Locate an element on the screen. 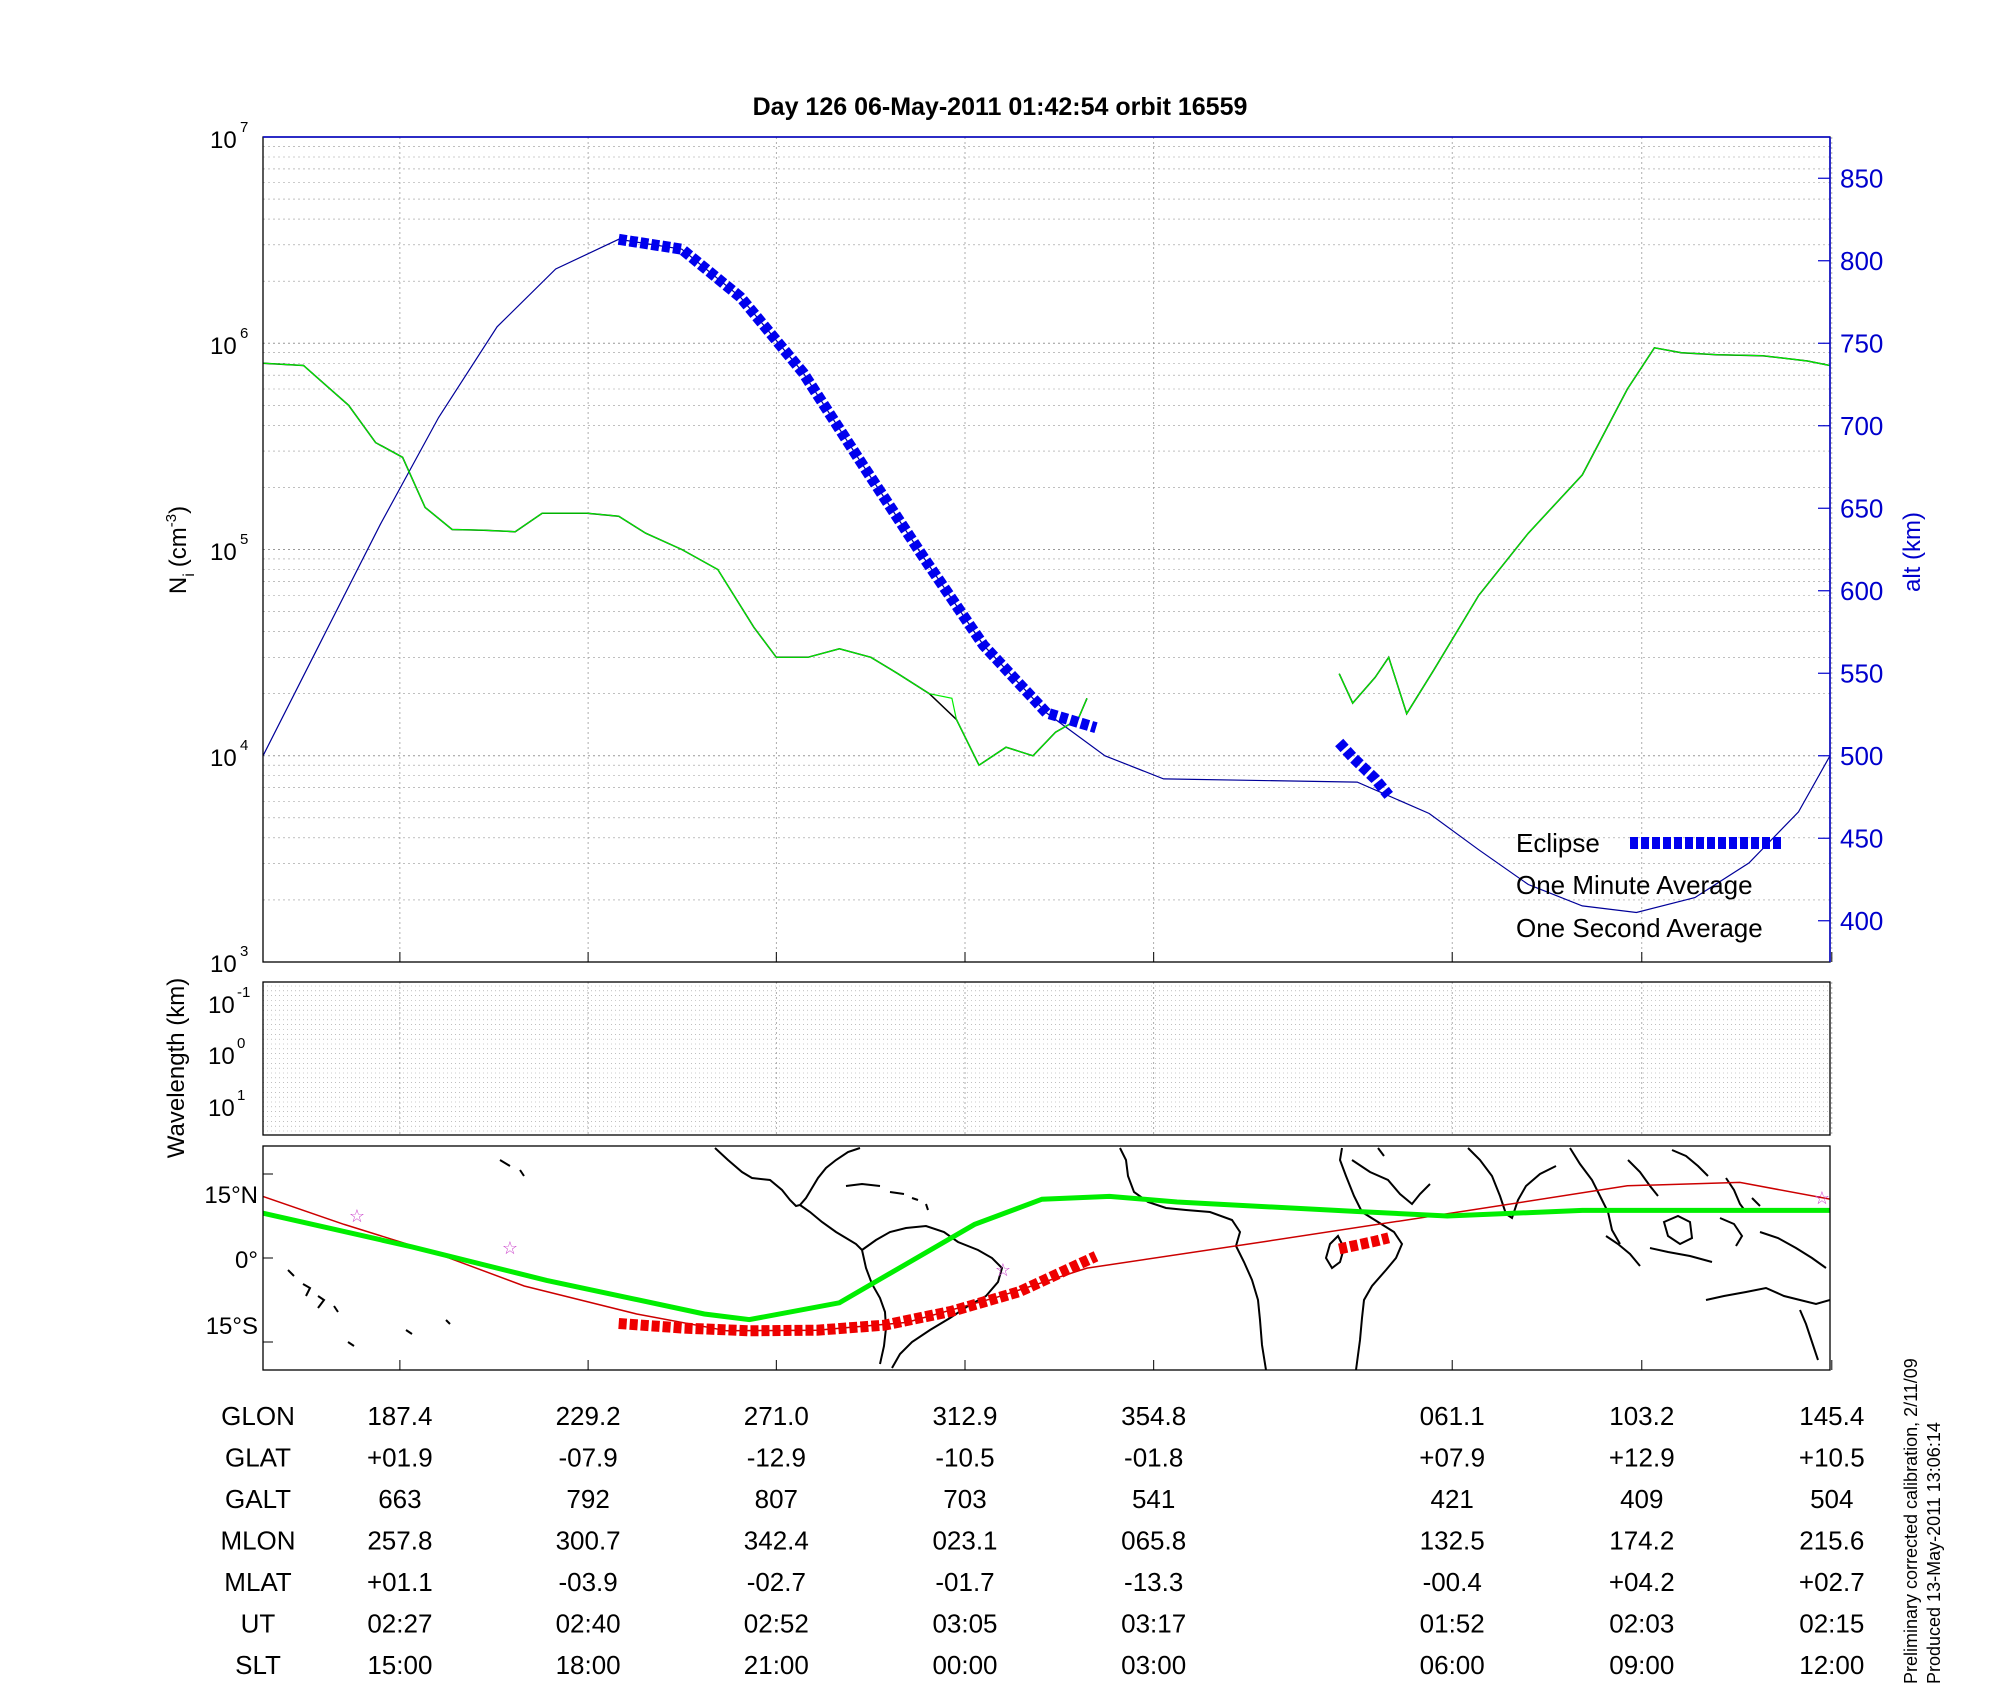 The image size is (2000, 1700). table-cell: 541 is located at coordinates (1153, 1499).